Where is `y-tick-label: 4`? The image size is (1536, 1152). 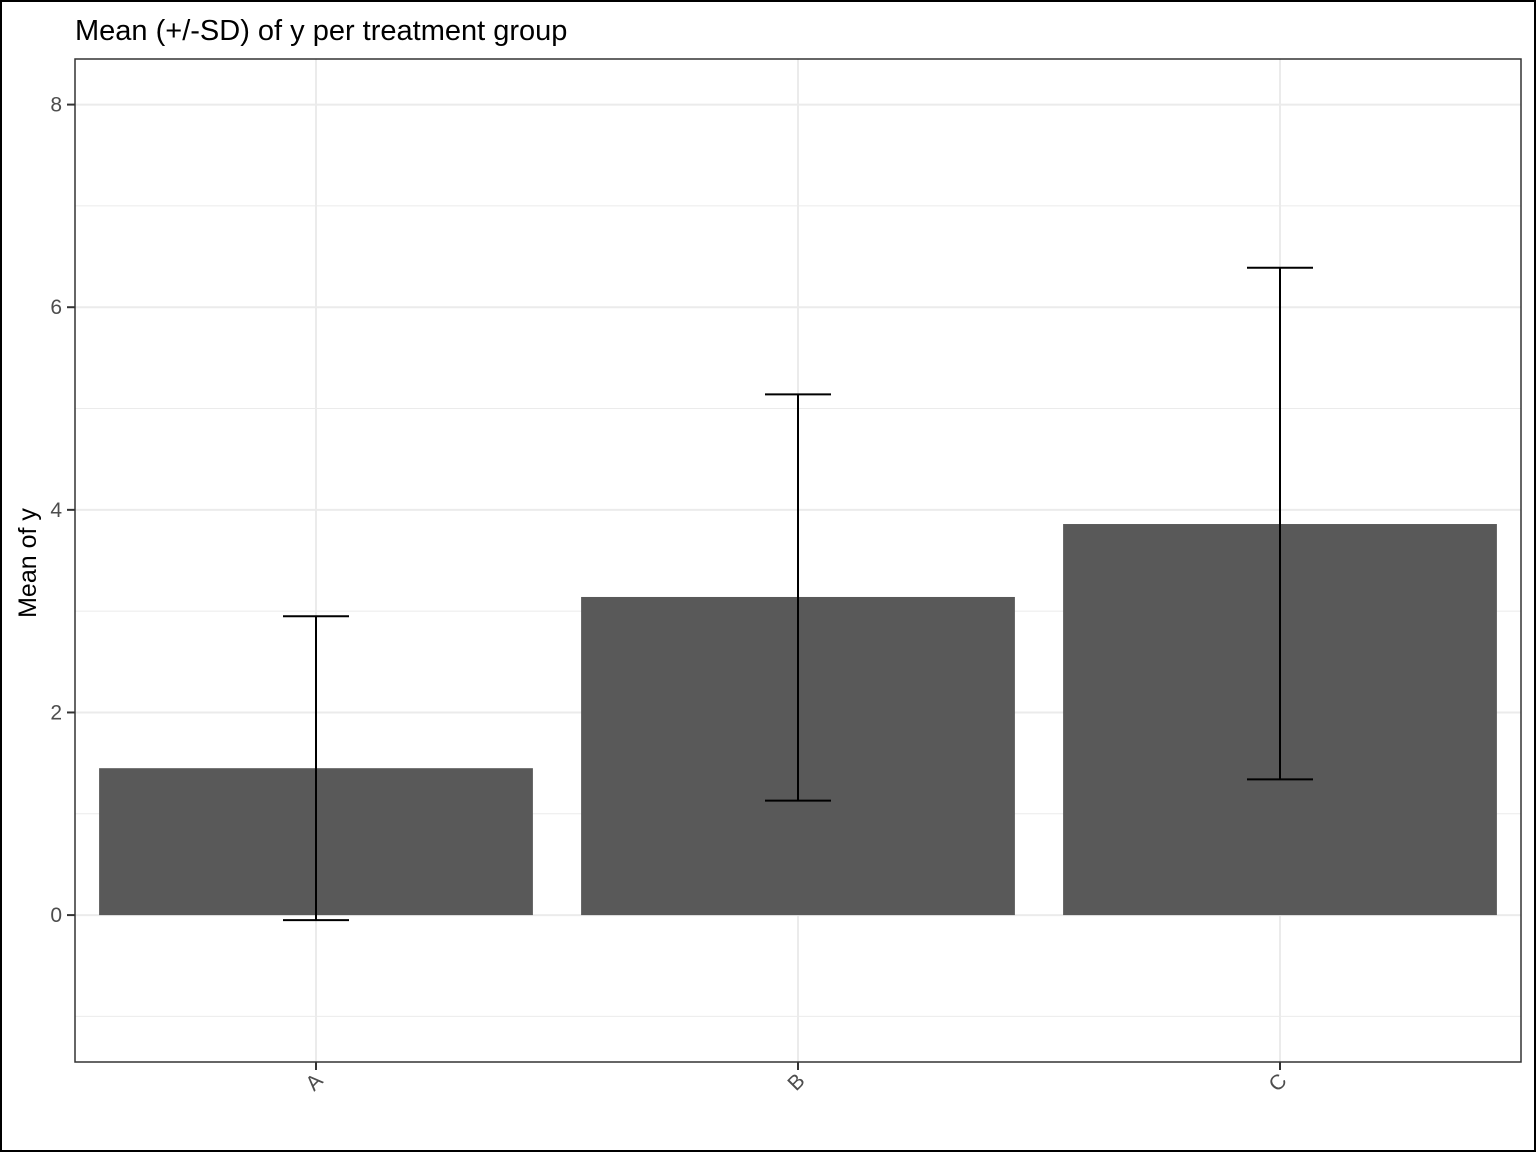
y-tick-label: 4 is located at coordinates (56, 510).